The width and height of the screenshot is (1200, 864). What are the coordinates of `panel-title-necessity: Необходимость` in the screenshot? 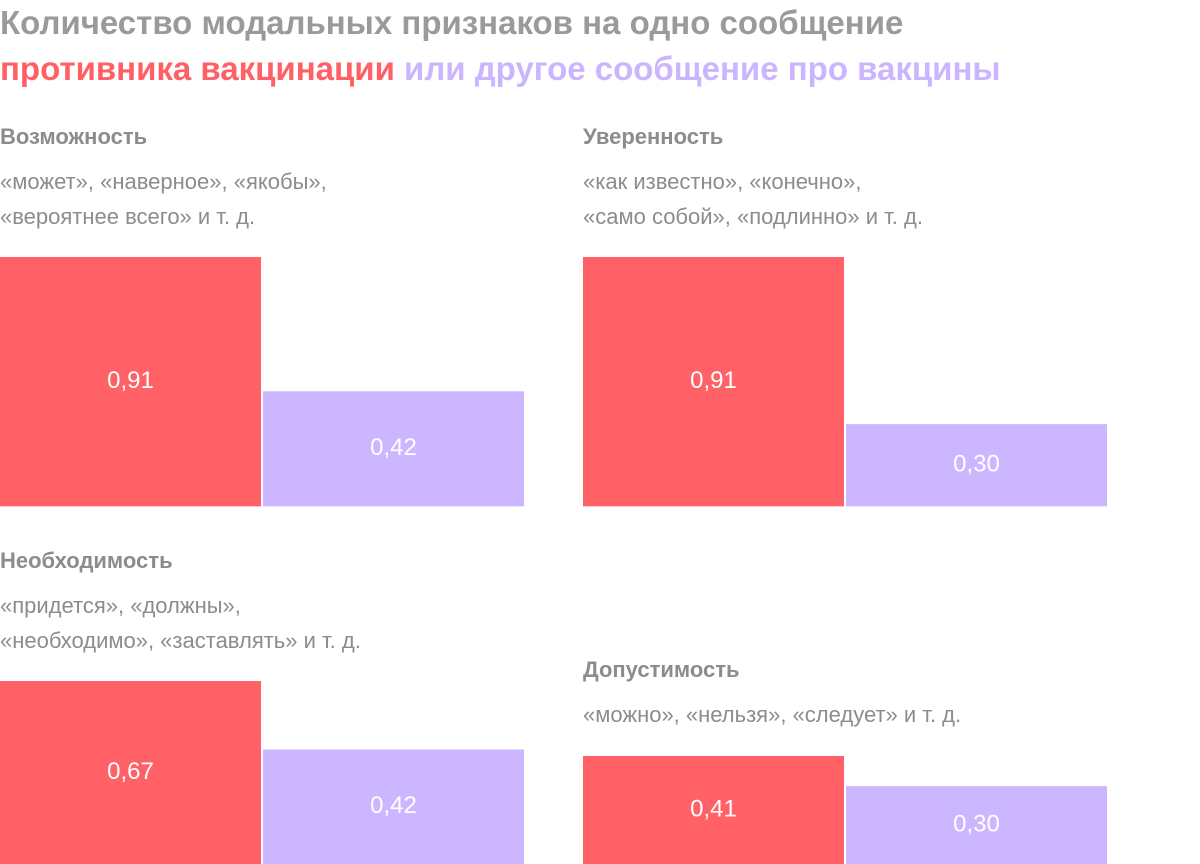 It's located at (86, 560).